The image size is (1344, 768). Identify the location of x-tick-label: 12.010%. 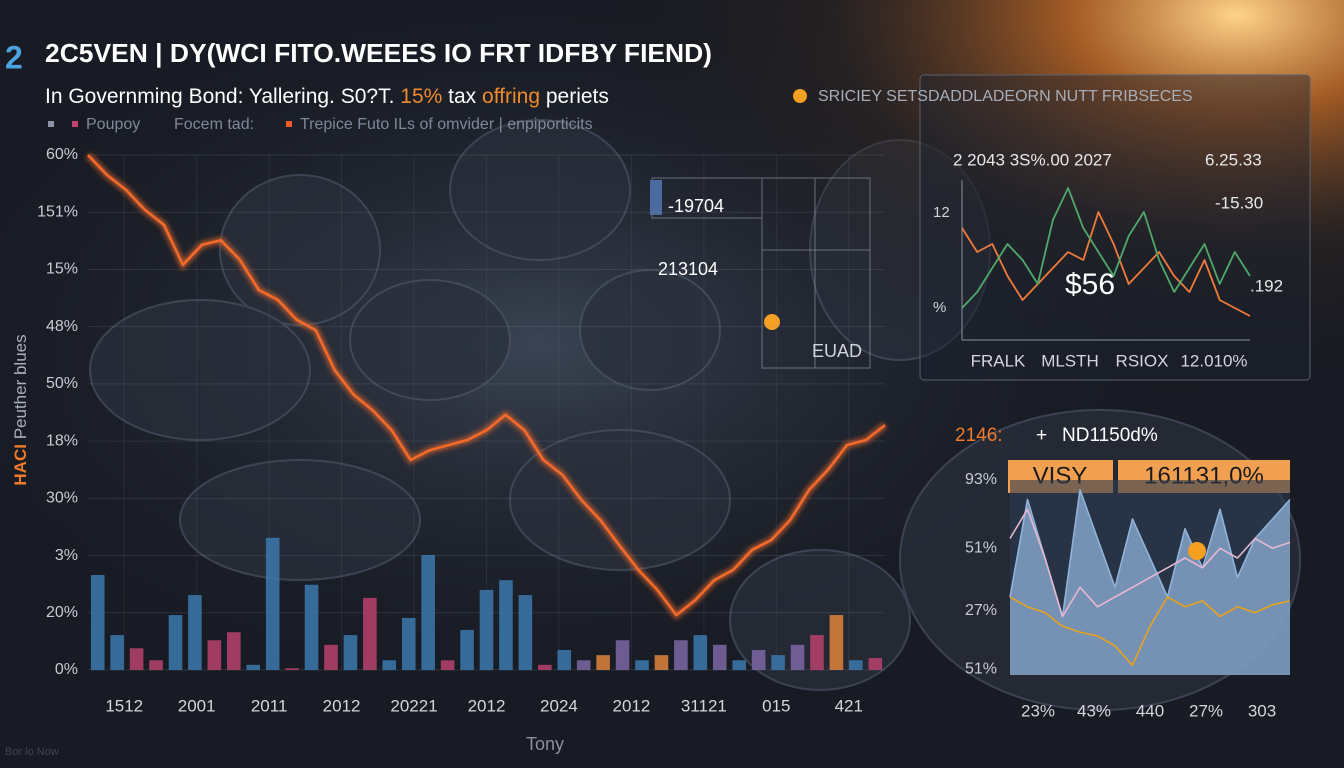
(1213, 360).